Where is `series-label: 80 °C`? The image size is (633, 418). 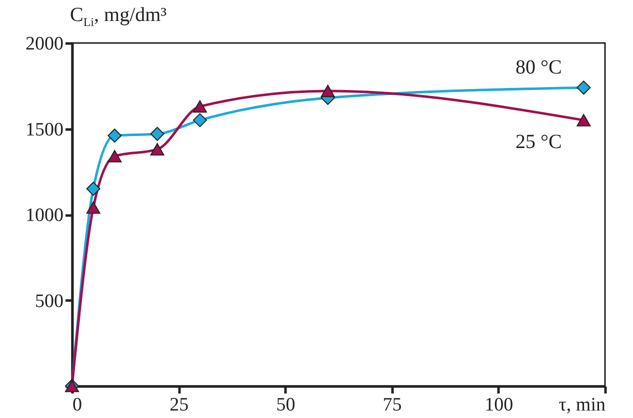
series-label: 80 °C is located at coordinates (539, 67).